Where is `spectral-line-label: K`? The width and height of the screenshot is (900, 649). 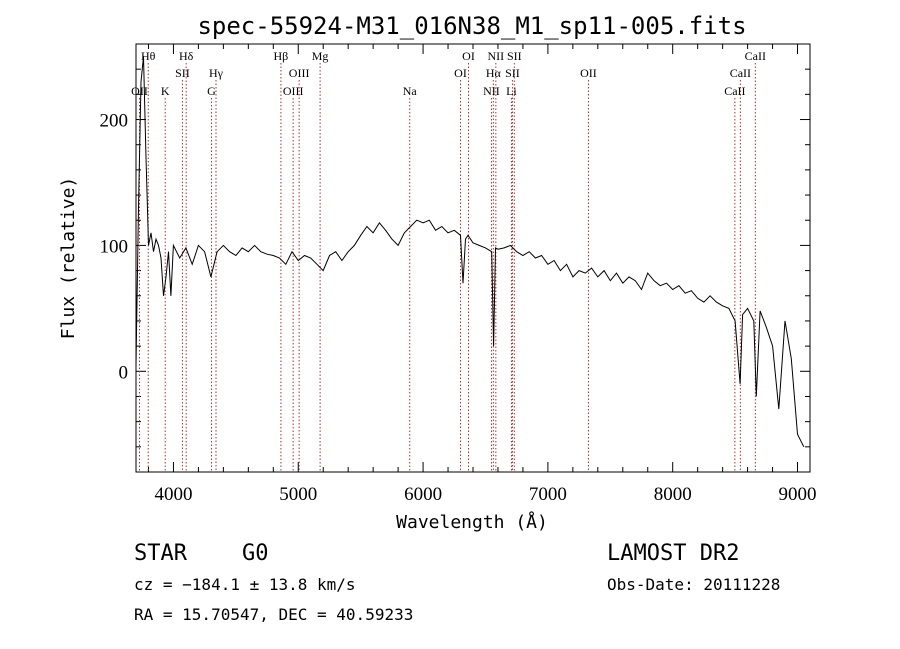 spectral-line-label: K is located at coordinates (165, 91).